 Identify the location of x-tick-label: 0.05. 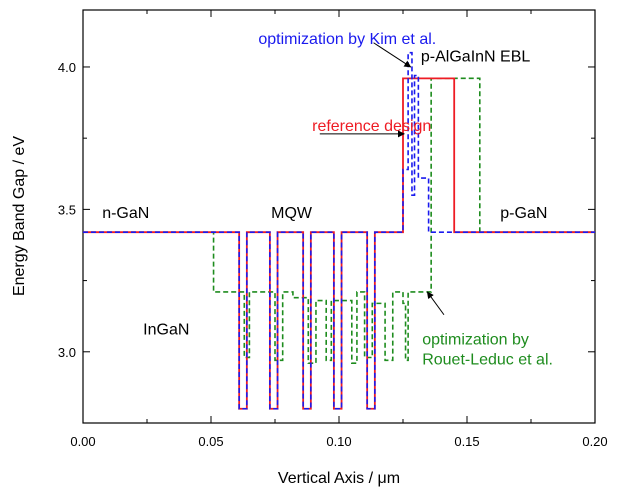
(210, 441).